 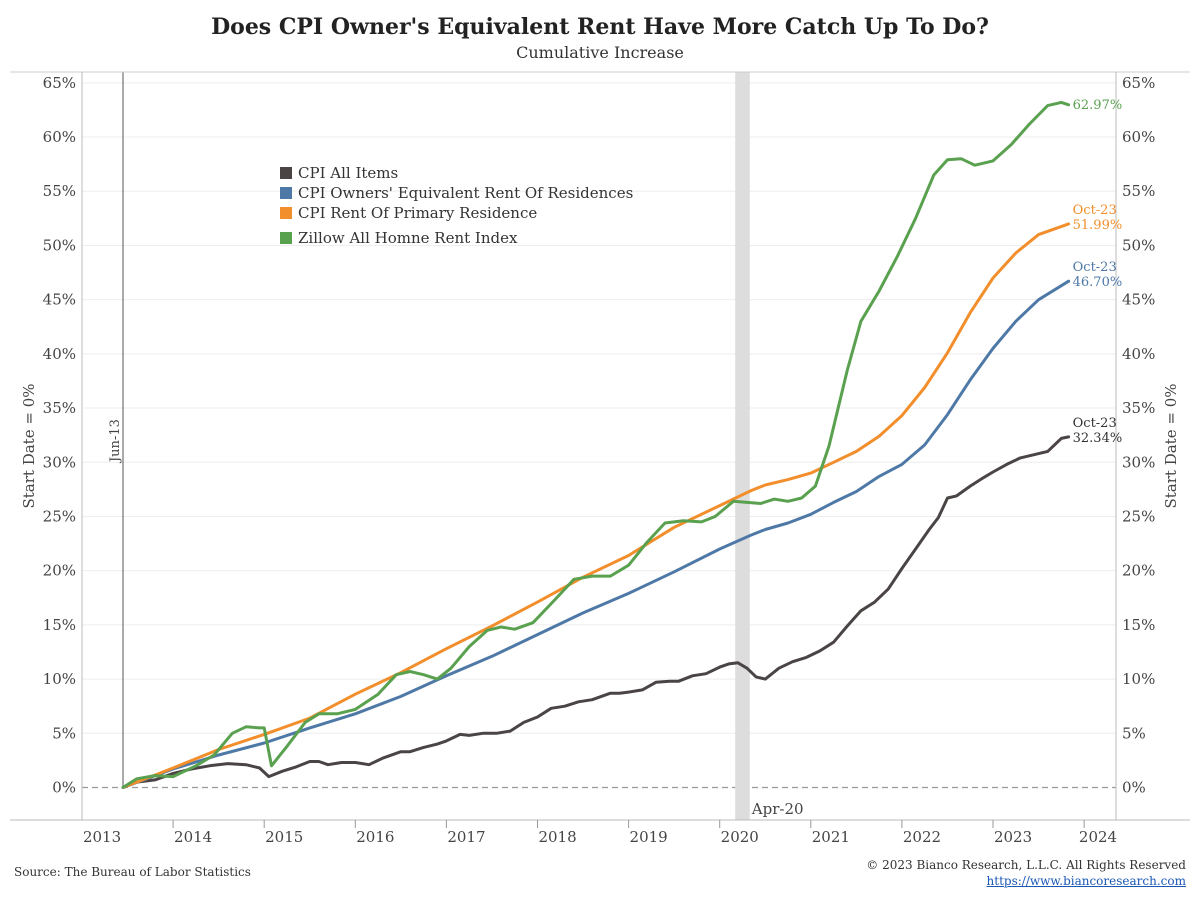 I want to click on y-axis-title-left: Start Date = 0%, so click(x=29, y=446).